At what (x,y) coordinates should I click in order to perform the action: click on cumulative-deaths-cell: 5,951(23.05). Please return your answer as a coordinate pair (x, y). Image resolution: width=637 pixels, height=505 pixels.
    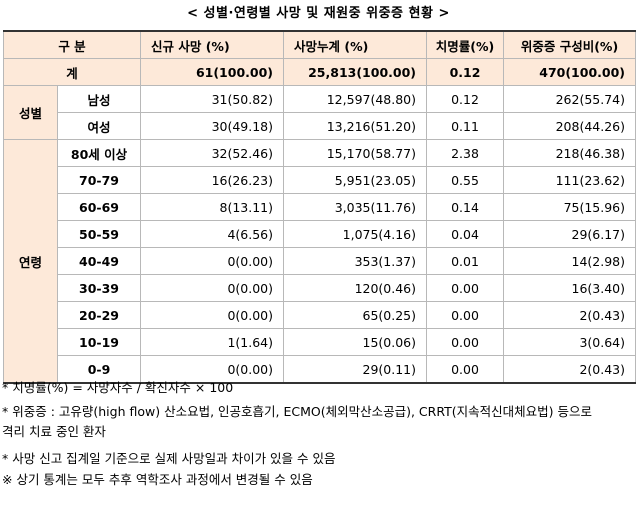
    Looking at the image, I should click on (355, 180).